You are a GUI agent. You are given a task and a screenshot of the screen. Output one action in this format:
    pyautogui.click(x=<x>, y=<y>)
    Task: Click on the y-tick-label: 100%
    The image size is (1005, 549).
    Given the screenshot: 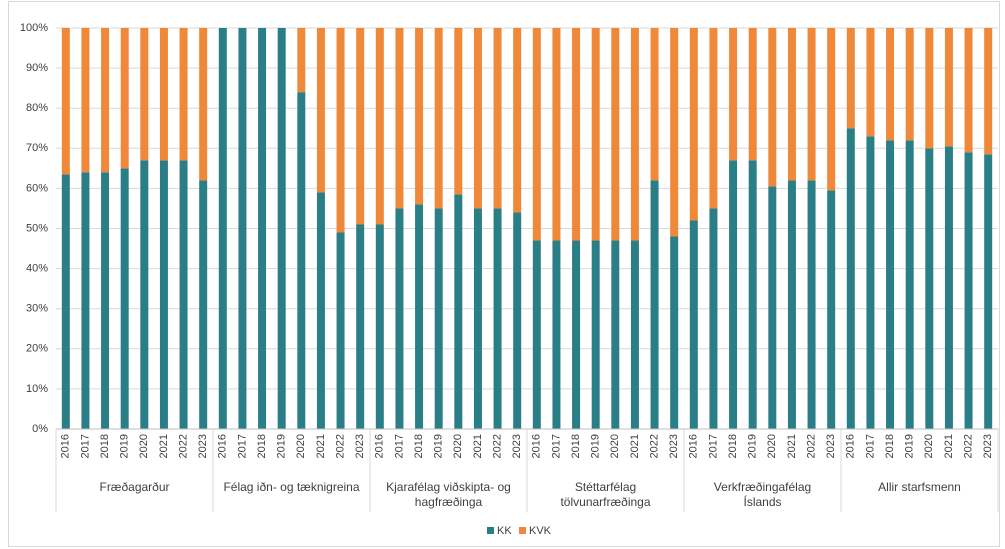 What is the action you would take?
    pyautogui.click(x=34, y=28)
    